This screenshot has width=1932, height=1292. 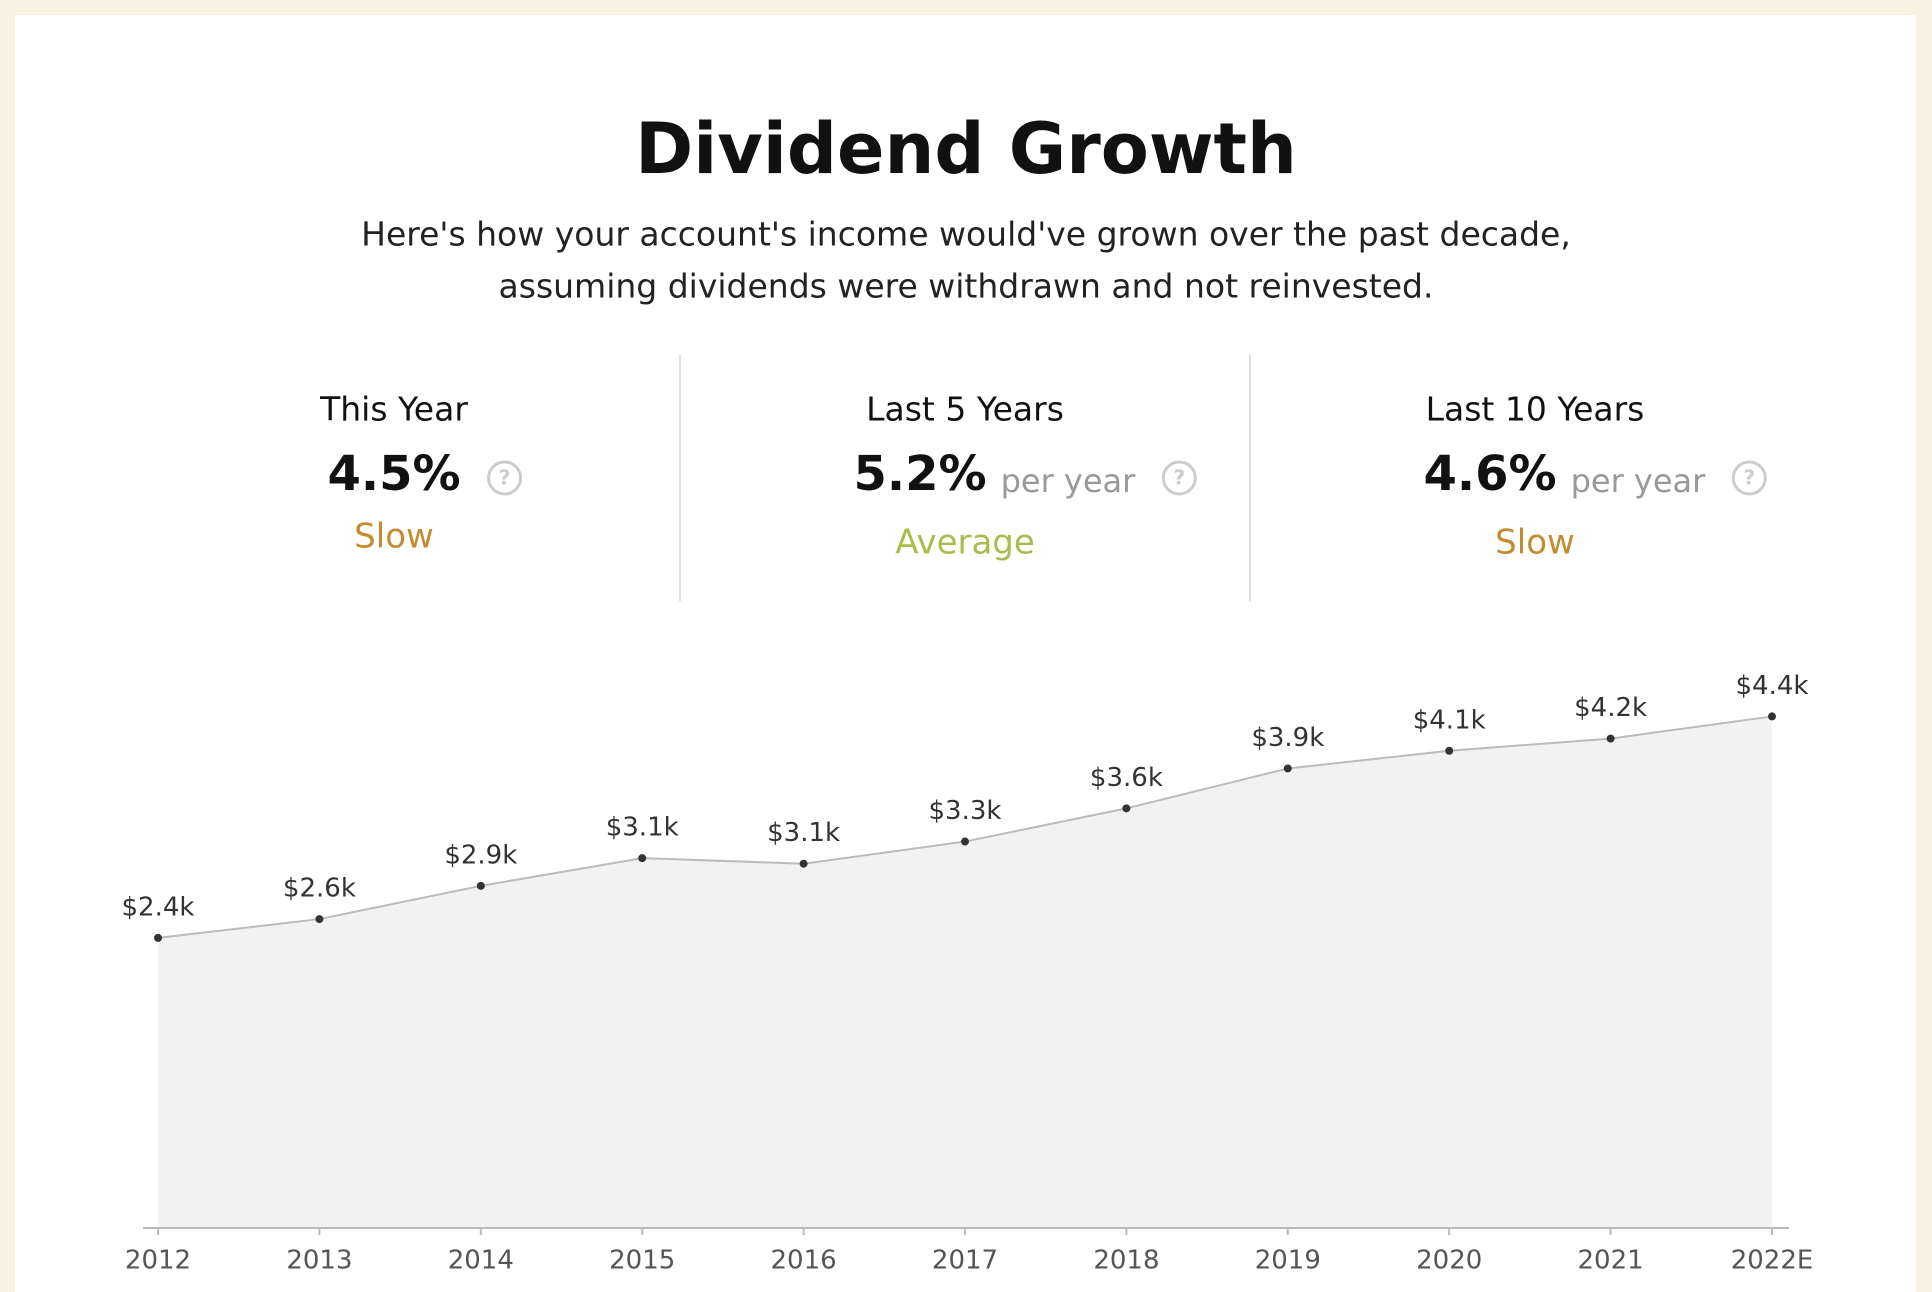 I want to click on x-tick-label: 2012, so click(x=158, y=1261).